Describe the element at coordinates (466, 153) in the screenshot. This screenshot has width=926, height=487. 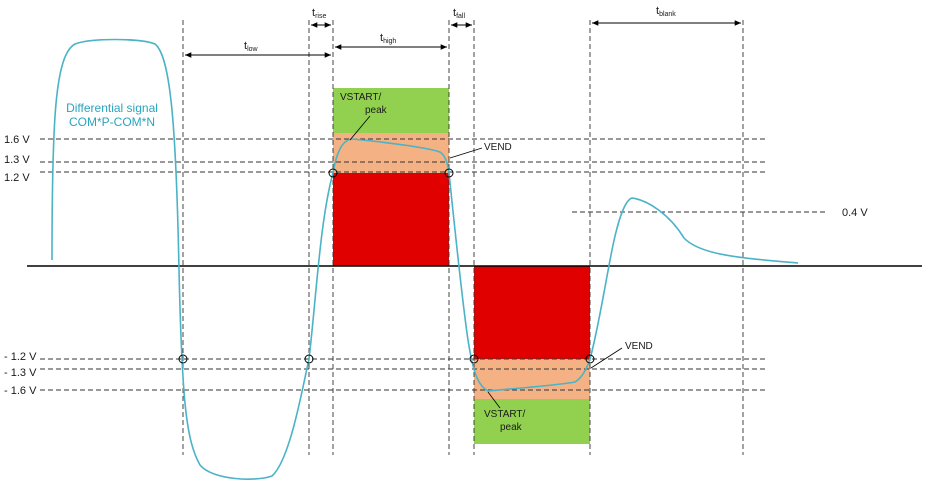
I see `annot-vend-top-leader` at that location.